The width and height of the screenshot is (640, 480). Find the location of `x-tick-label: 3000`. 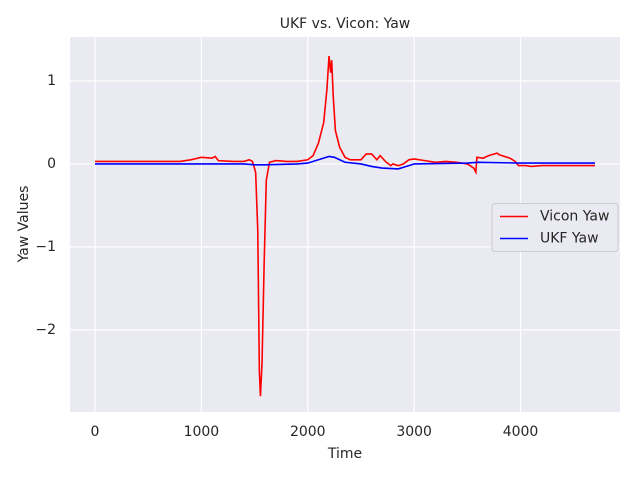

x-tick-label: 3000 is located at coordinates (414, 432).